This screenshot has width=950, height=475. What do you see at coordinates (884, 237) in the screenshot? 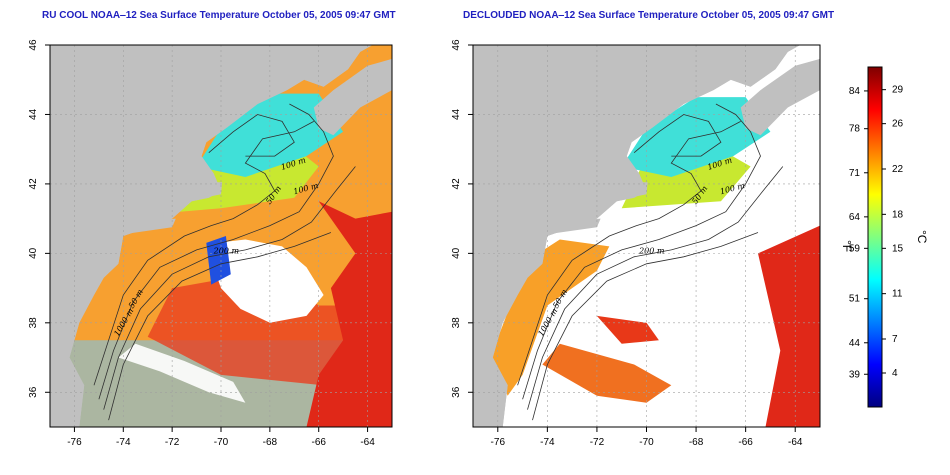
I see `temperature-colorbar: °F °C 29 26 22 18 15 11 7 4 84 78 71 64 59 51 44 39` at bounding box center [884, 237].